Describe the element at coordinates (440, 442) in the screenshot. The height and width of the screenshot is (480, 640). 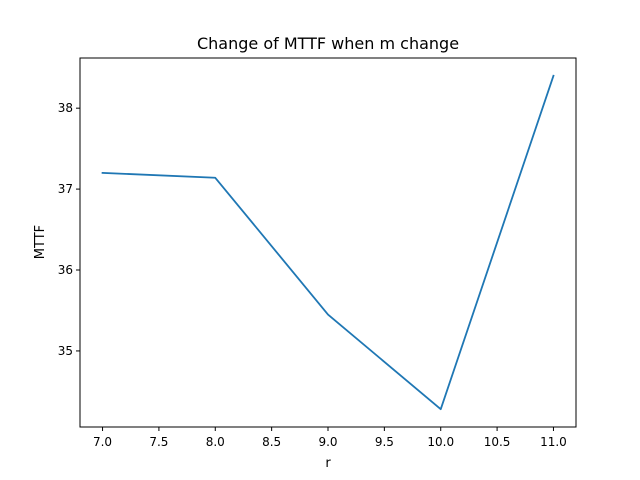
I see `x-tick-label: 10.0` at that location.